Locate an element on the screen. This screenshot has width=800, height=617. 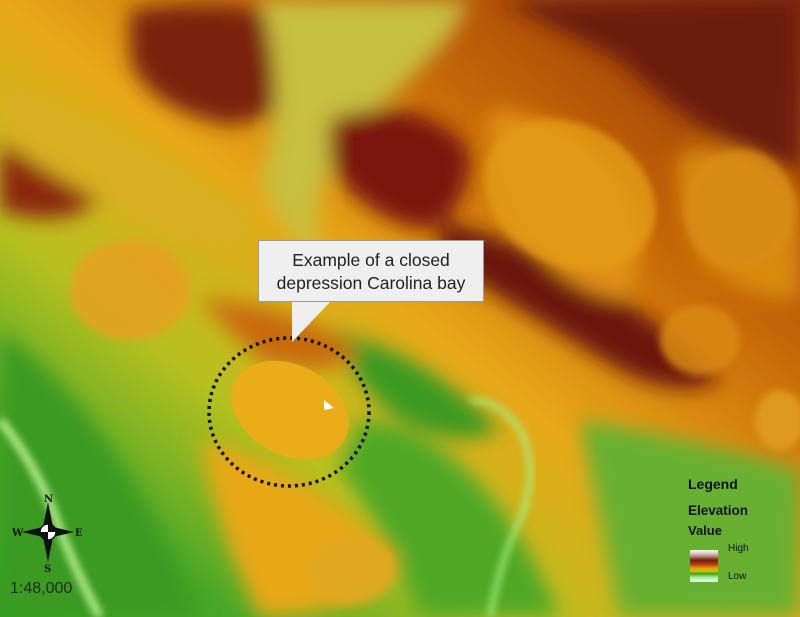
legend: Legend Elevation Value High Low is located at coordinates (718, 529).